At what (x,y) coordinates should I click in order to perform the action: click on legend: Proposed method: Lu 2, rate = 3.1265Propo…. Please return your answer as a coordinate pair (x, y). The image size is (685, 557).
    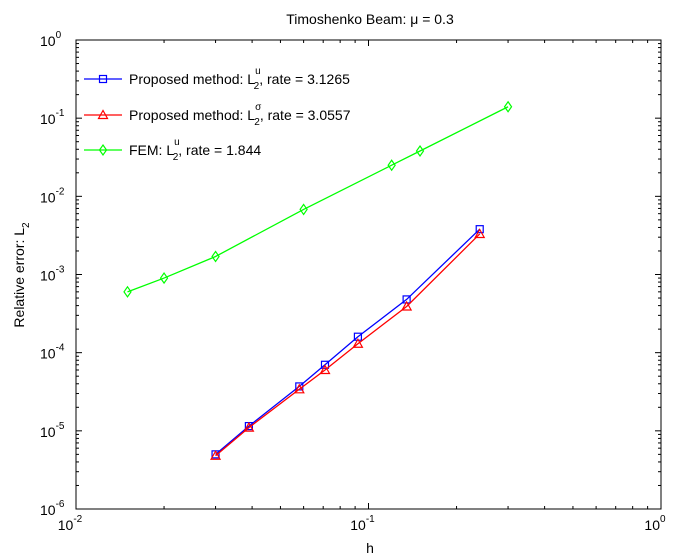
    Looking at the image, I should click on (217, 114).